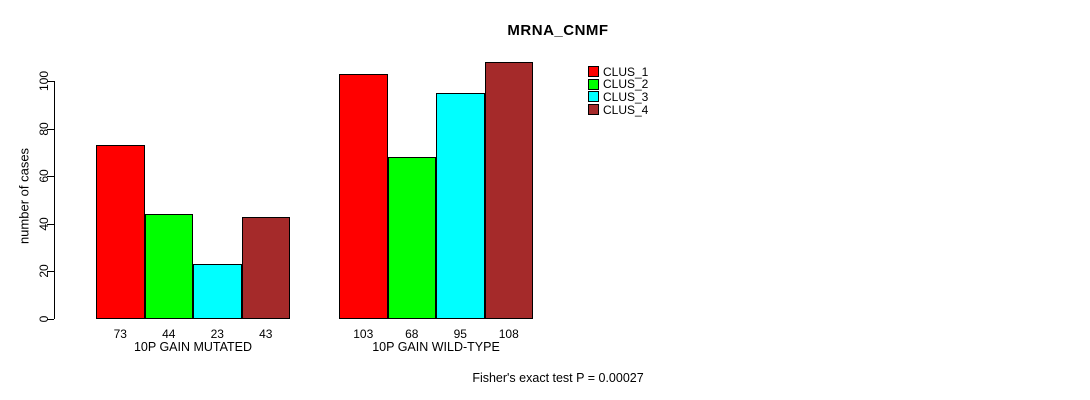 The height and width of the screenshot is (400, 1090). I want to click on y-tick-label: 0, so click(44, 319).